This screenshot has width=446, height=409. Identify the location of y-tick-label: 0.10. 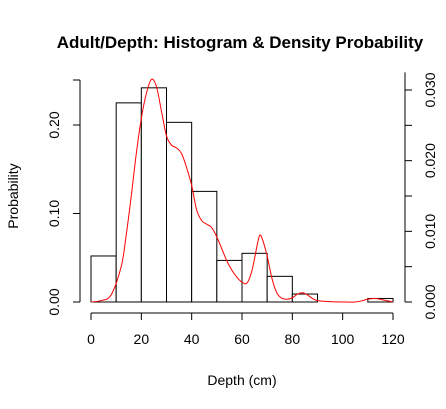
(54, 213).